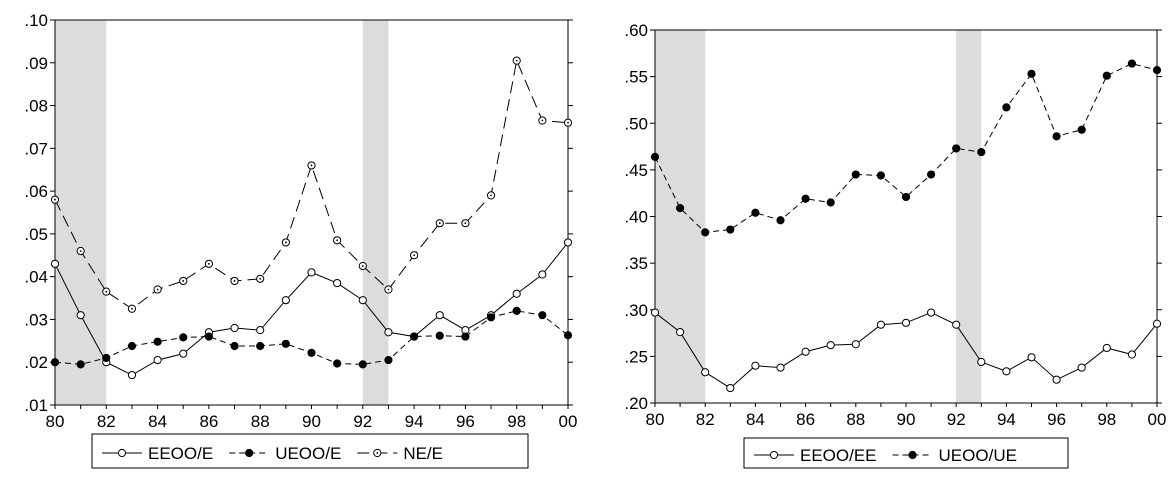 This screenshot has height=498, width=1168. I want to click on legend-label: NE/E, so click(423, 453).